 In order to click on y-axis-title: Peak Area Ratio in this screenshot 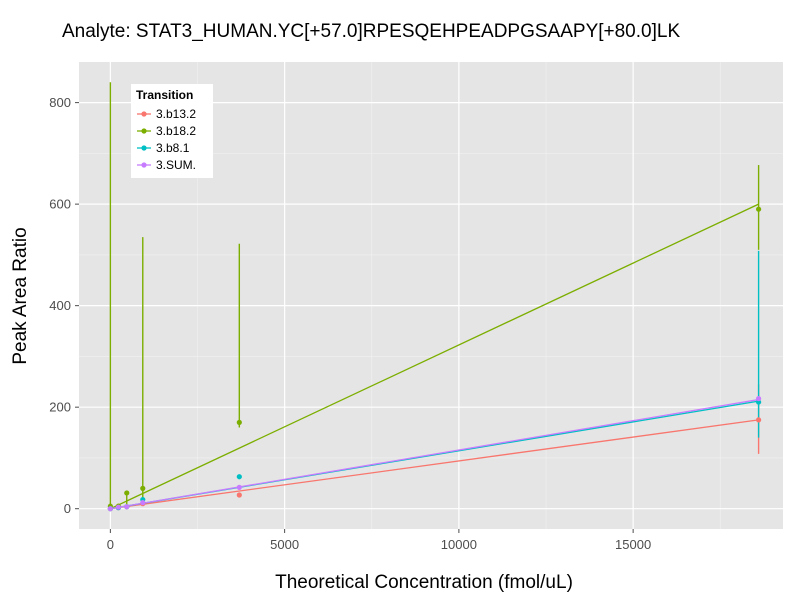, I will do `click(20, 295)`.